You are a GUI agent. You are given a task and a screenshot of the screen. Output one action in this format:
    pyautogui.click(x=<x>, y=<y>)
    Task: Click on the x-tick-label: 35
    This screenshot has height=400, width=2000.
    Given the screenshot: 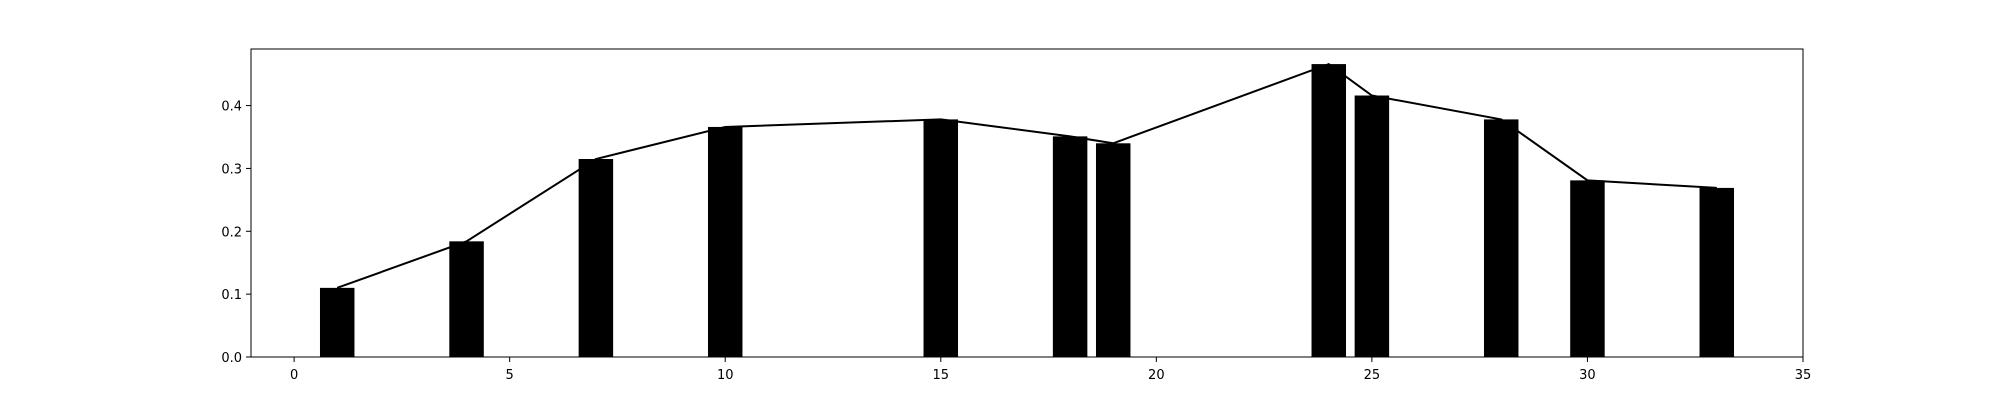 What is the action you would take?
    pyautogui.click(x=1803, y=375)
    